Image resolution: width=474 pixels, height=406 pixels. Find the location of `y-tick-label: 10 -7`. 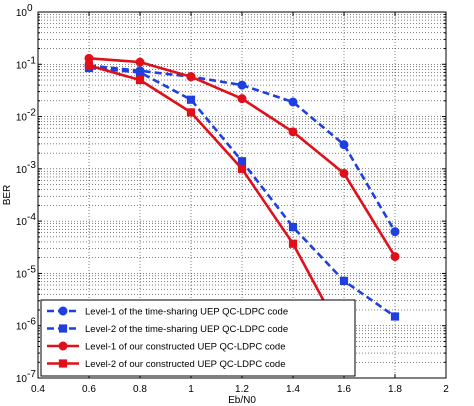

y-tick-label: 10 -7 is located at coordinates (26, 377).